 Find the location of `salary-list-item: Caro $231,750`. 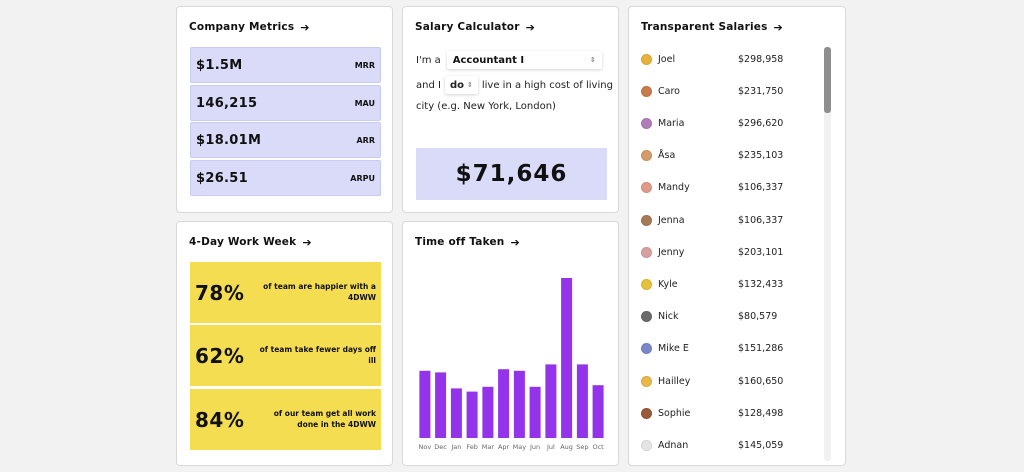

salary-list-item: Caro $231,750 is located at coordinates (731, 91).